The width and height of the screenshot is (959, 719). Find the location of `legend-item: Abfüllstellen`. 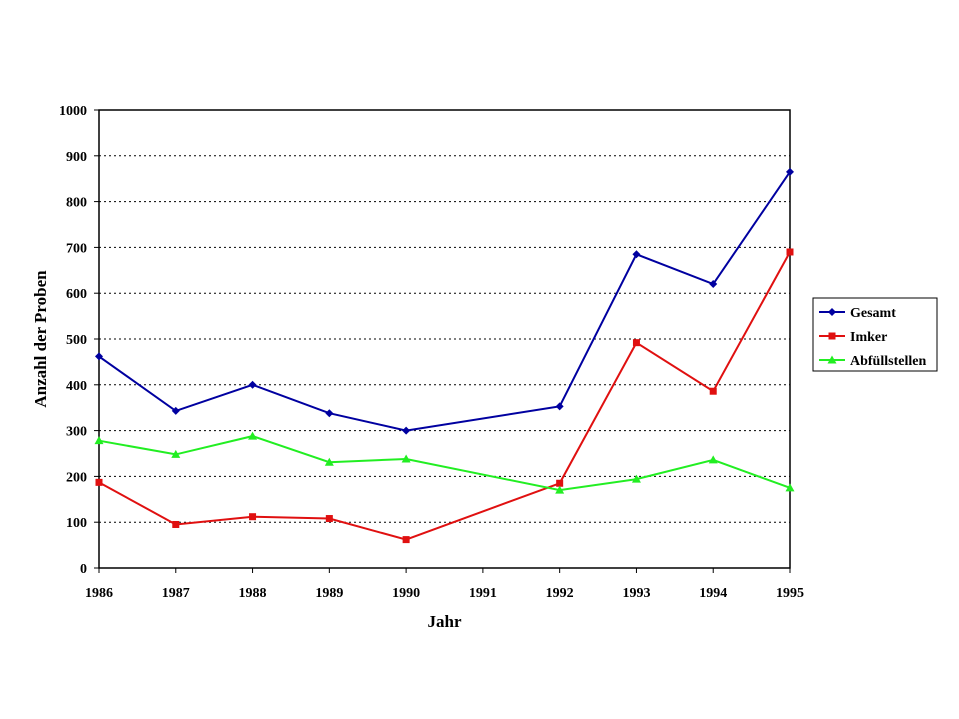

legend-item: Abfüllstellen is located at coordinates (872, 361).